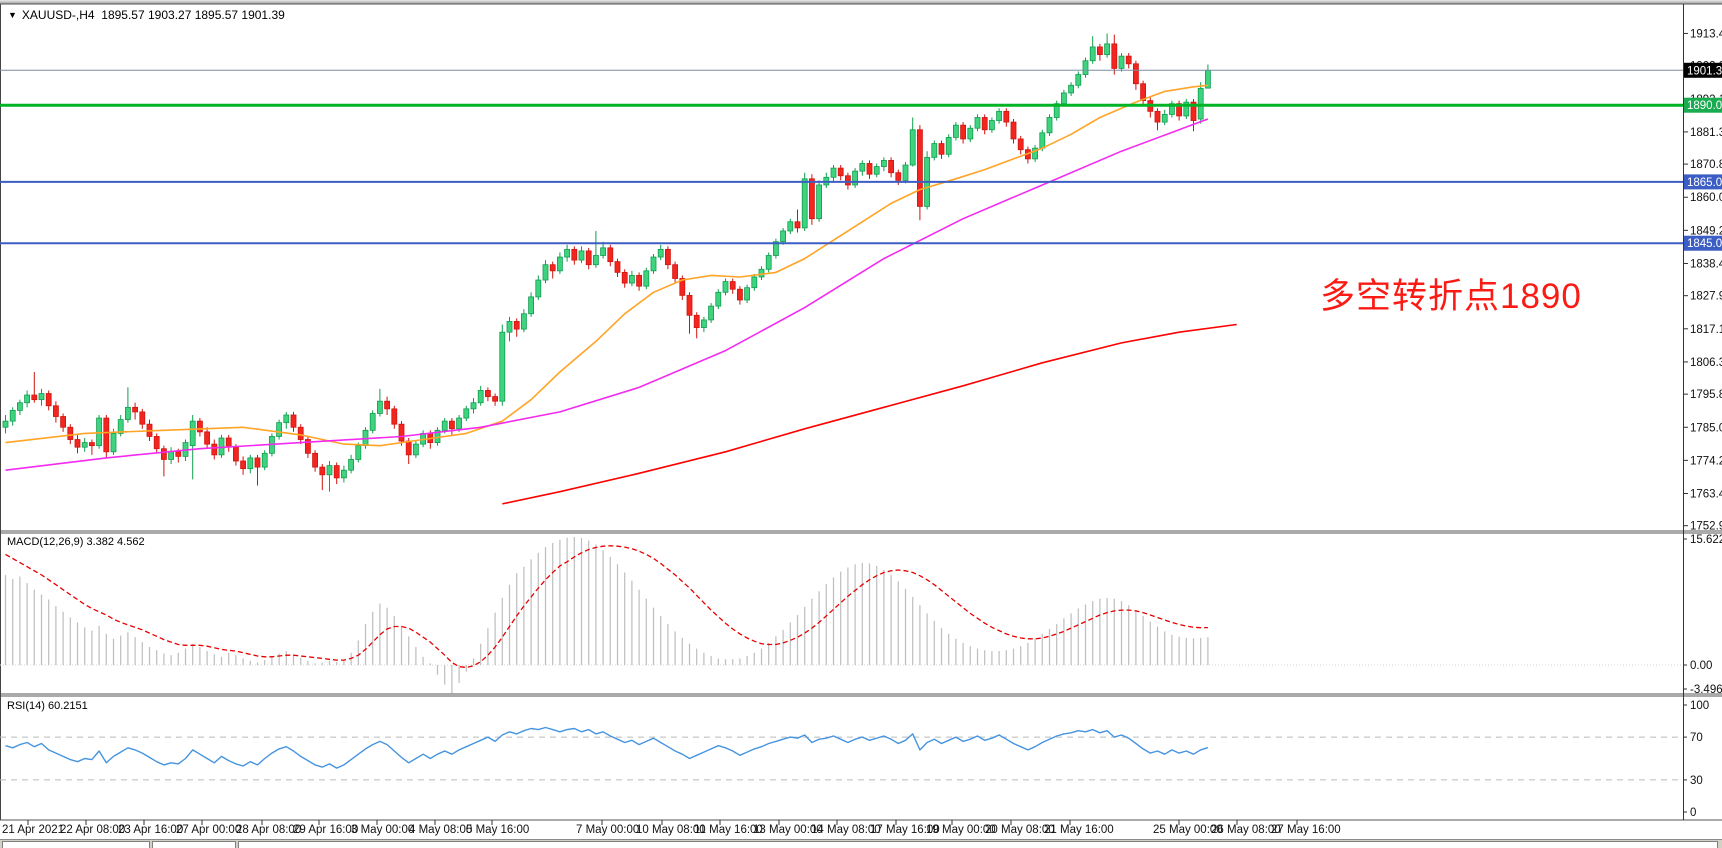 Image resolution: width=1722 pixels, height=848 pixels. What do you see at coordinates (1706, 133) in the screenshot?
I see `svg-text: 1881.30` at bounding box center [1706, 133].